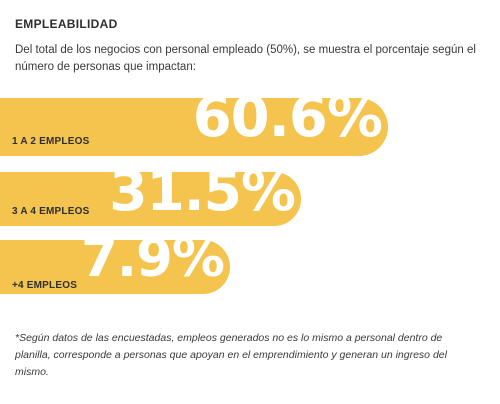 The height and width of the screenshot is (404, 500). Describe the element at coordinates (45, 285) in the screenshot. I see `bar-label: +4 EMPLEOS` at that location.